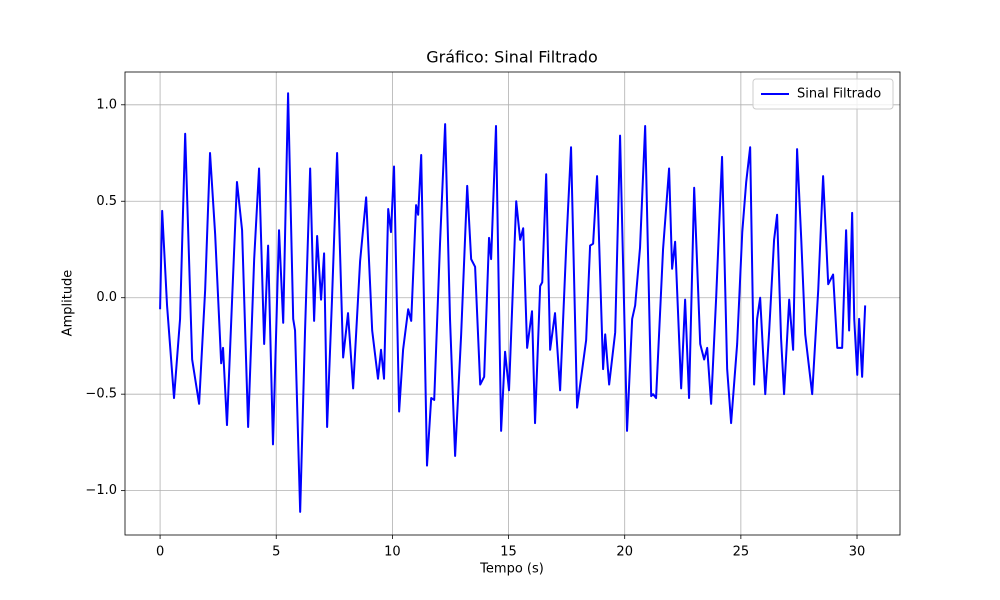  Describe the element at coordinates (512, 57) in the screenshot. I see `chart-title: Gráfico: Sinal Filtrado` at that location.